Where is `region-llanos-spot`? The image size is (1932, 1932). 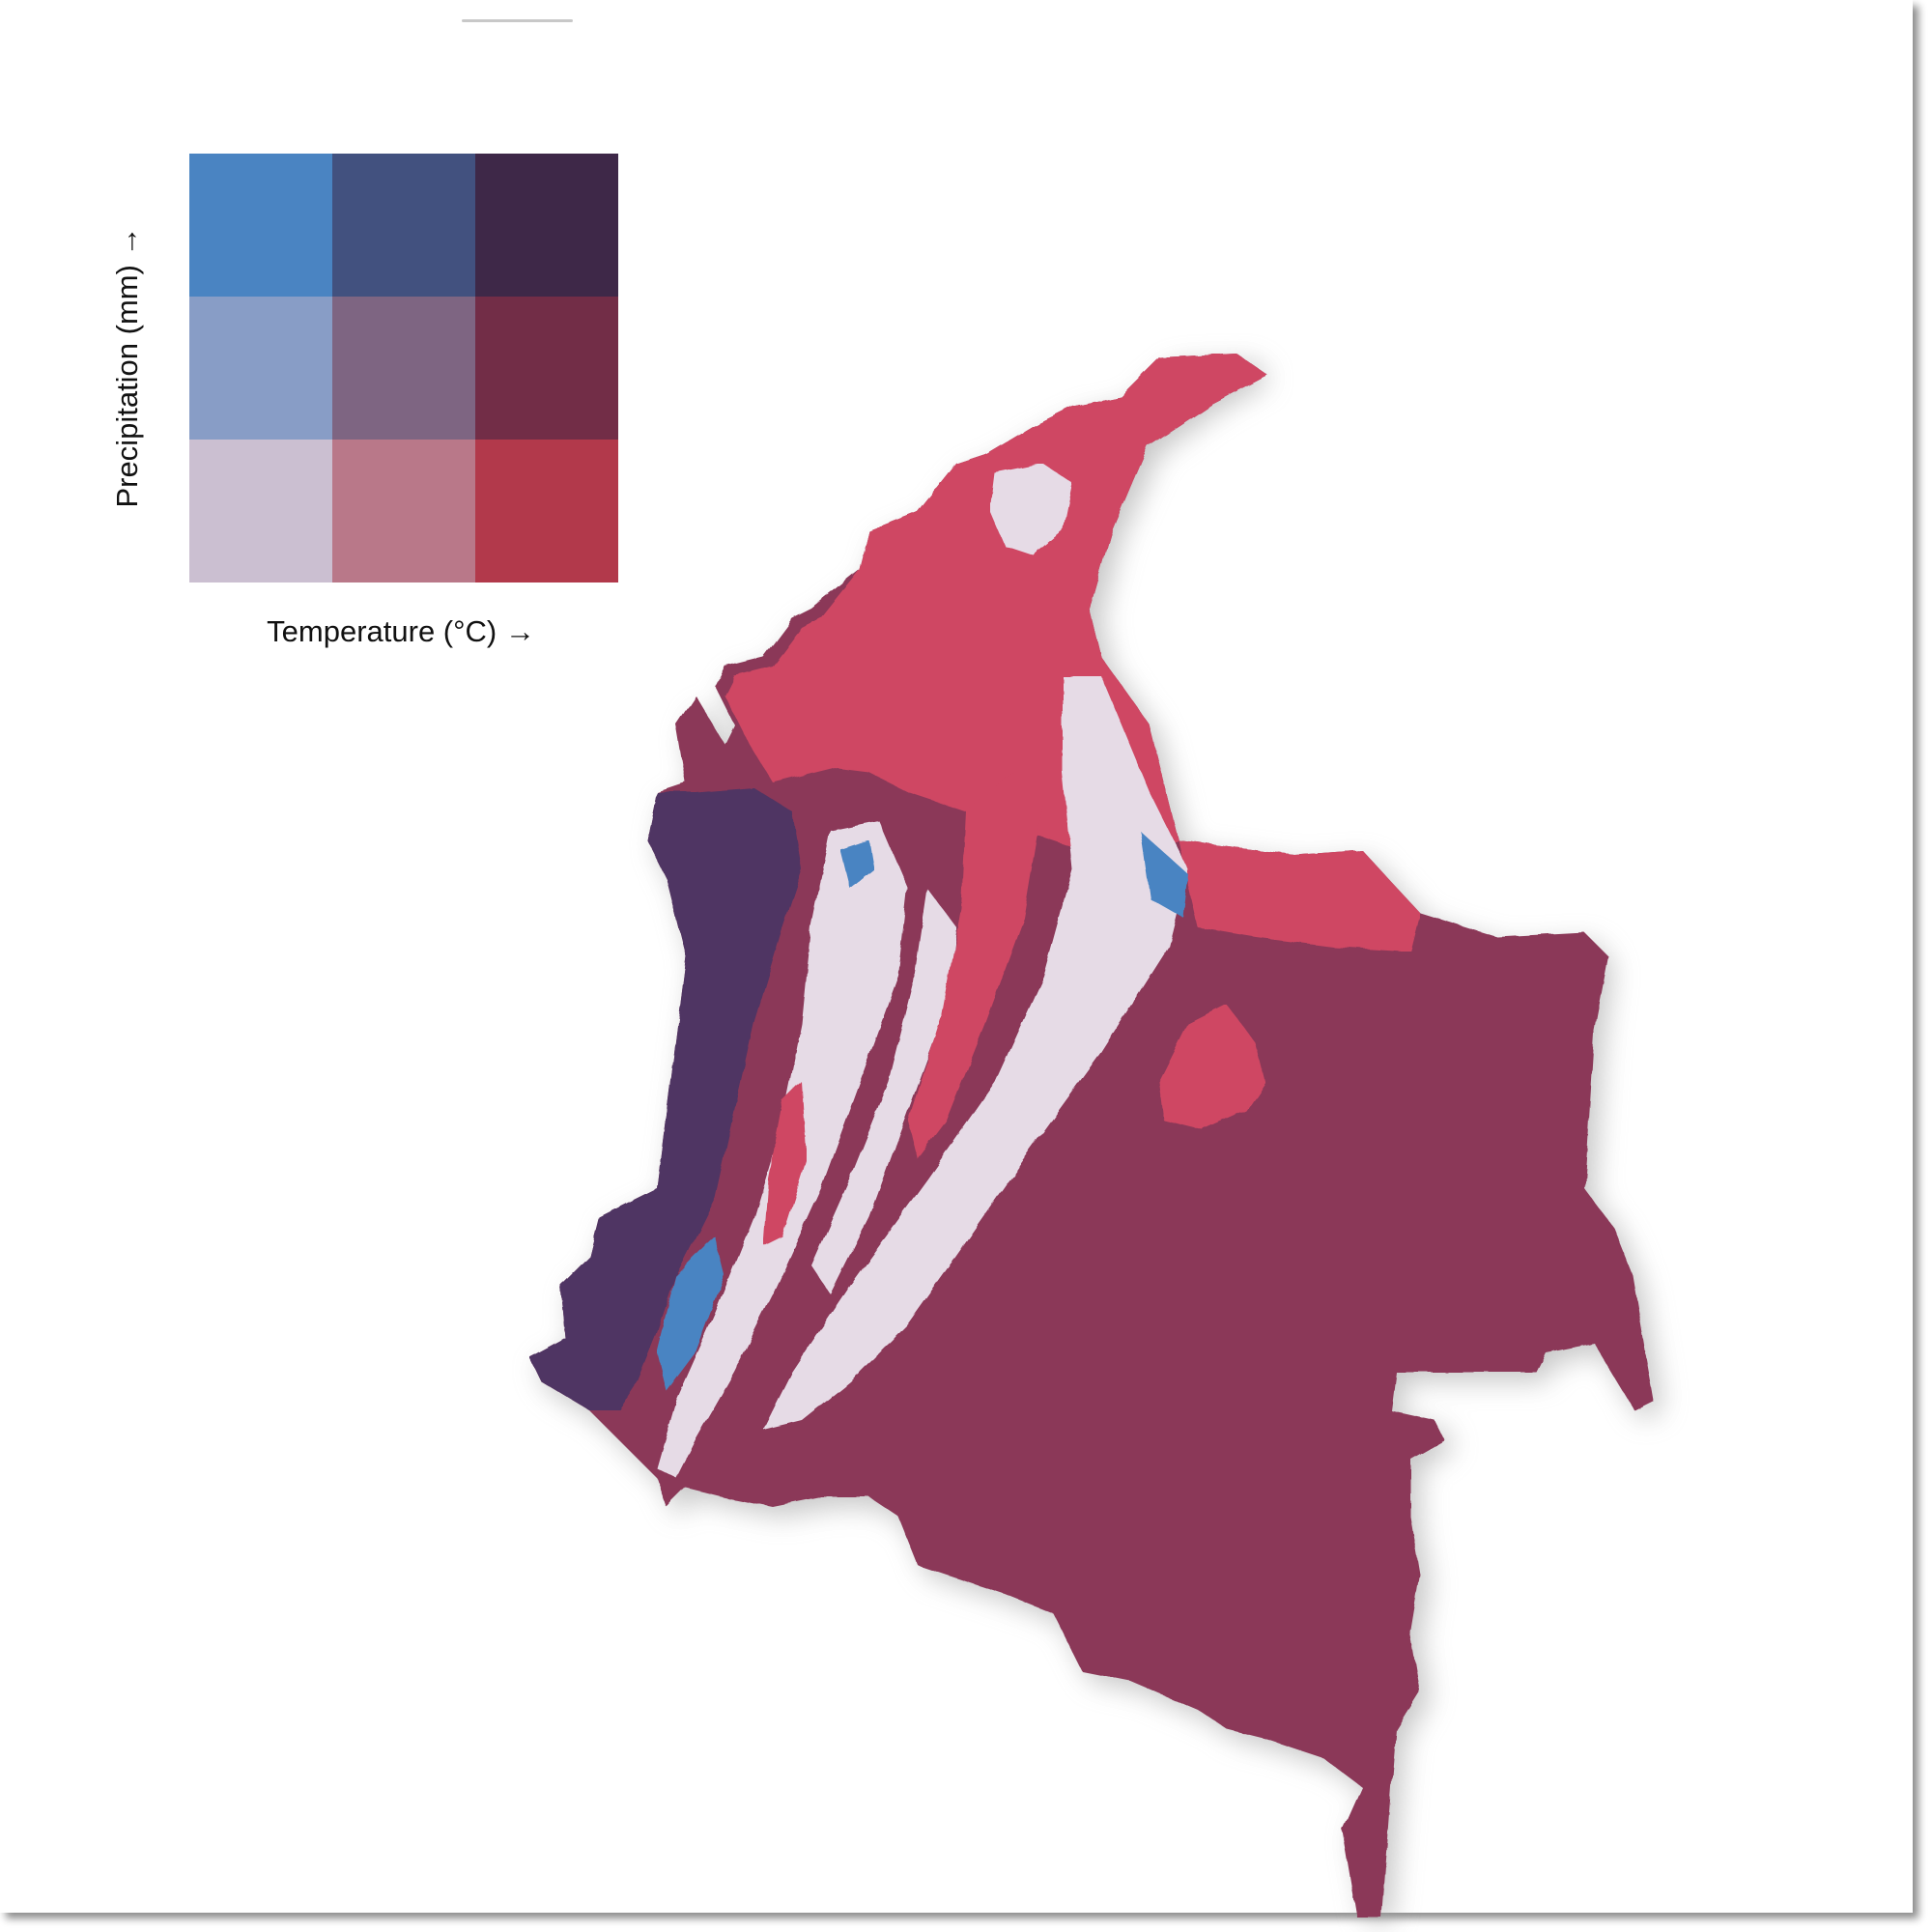 region-llanos-spot is located at coordinates (1212, 1067).